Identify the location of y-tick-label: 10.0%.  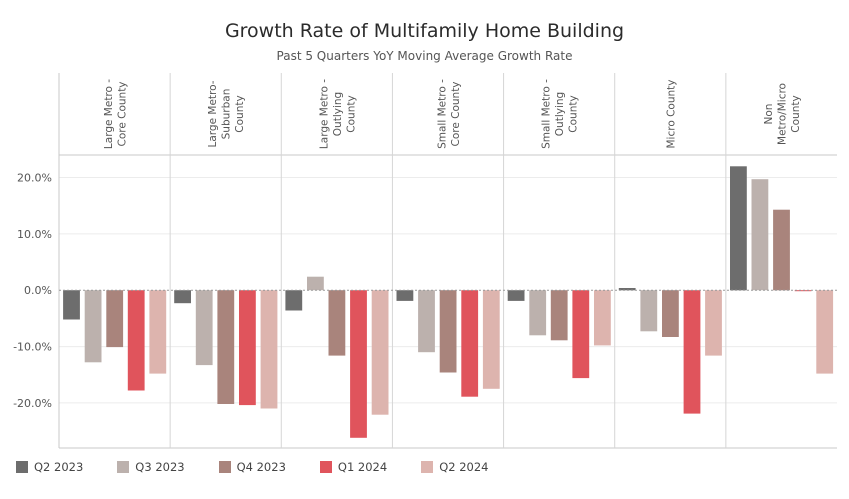
(34, 234).